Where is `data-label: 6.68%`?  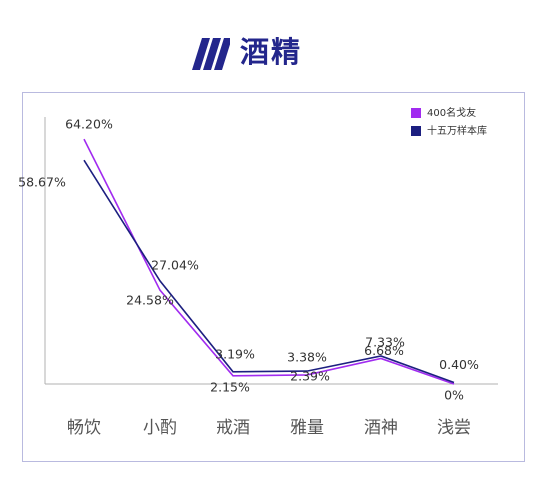
data-label: 6.68% is located at coordinates (384, 350).